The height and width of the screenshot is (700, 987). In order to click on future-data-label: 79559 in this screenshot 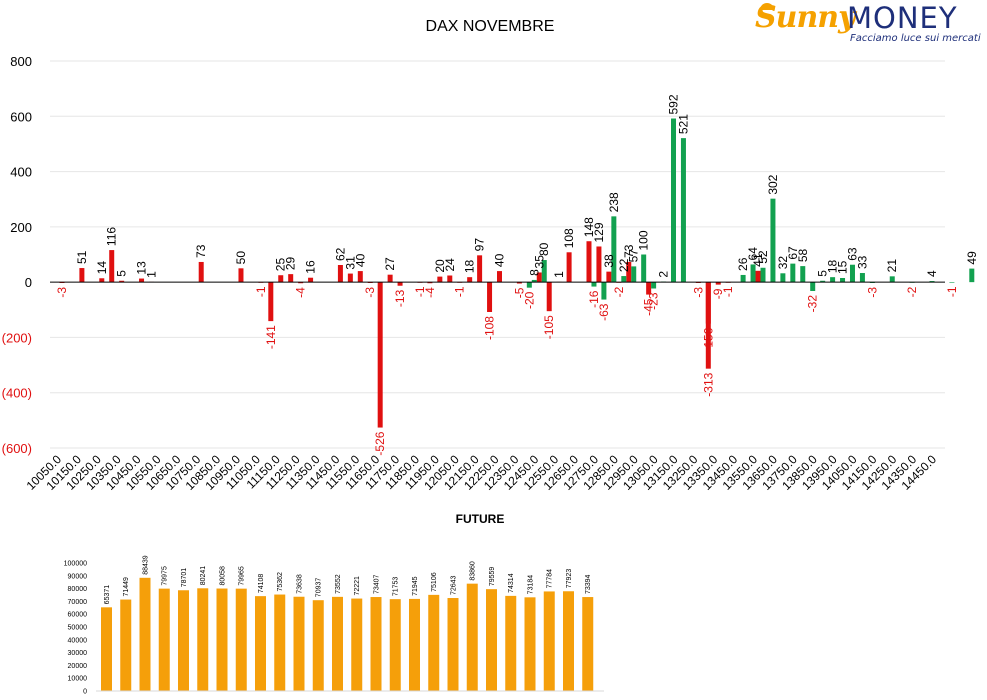, I will do `click(492, 577)`.